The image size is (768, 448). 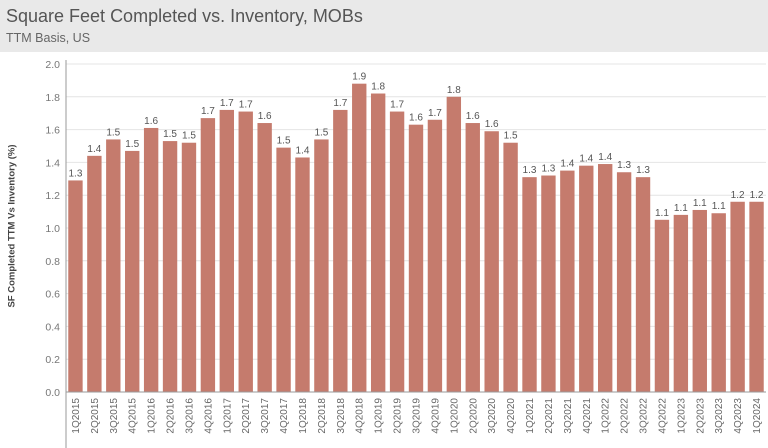 What do you see at coordinates (379, 416) in the screenshot?
I see `x-tick-label: 1Q2019` at bounding box center [379, 416].